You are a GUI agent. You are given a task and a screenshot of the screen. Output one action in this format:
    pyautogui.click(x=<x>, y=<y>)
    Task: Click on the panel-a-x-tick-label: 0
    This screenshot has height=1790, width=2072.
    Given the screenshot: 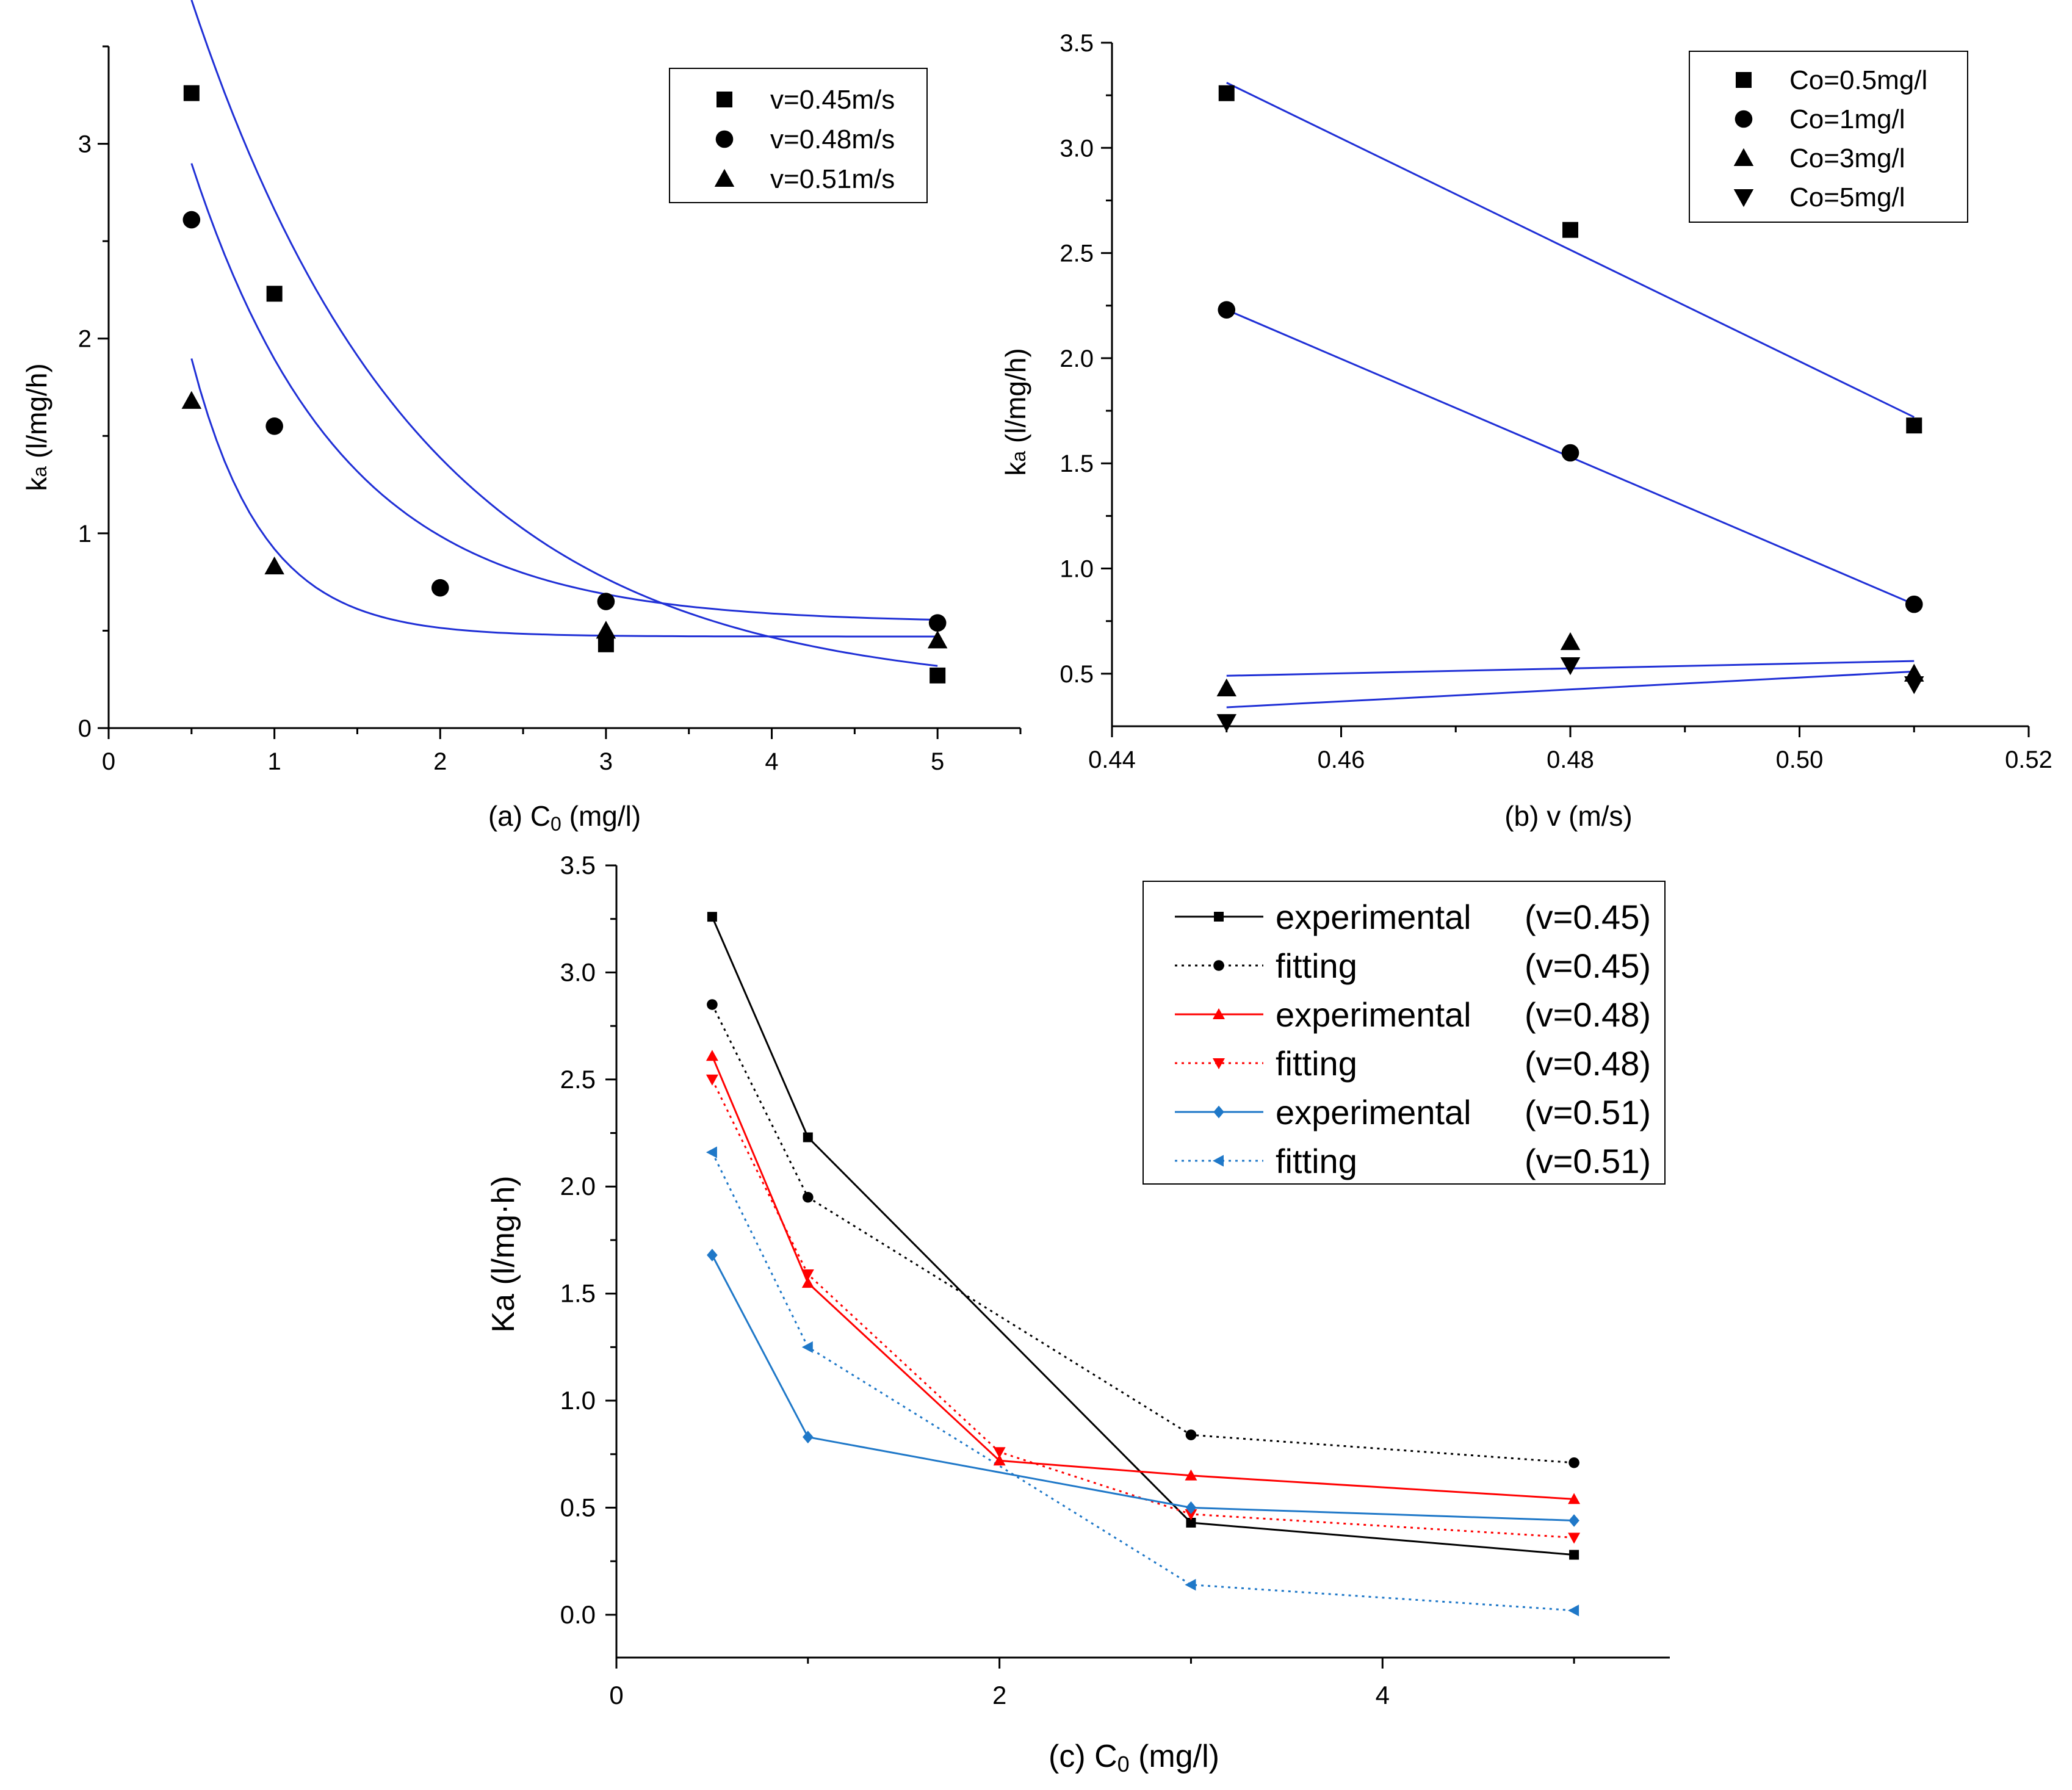 What is the action you would take?
    pyautogui.click(x=109, y=761)
    